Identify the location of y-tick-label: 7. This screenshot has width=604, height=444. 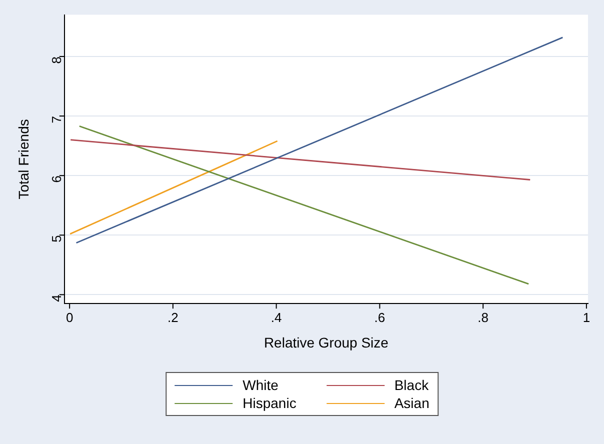
(56, 120).